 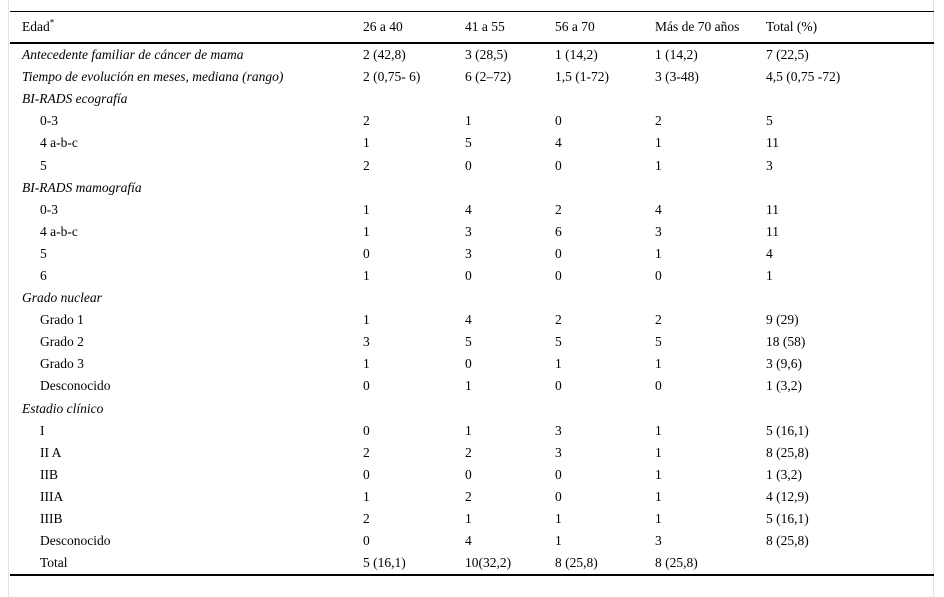 I want to click on table-row: BI-RADS ecografía, so click(x=472, y=99).